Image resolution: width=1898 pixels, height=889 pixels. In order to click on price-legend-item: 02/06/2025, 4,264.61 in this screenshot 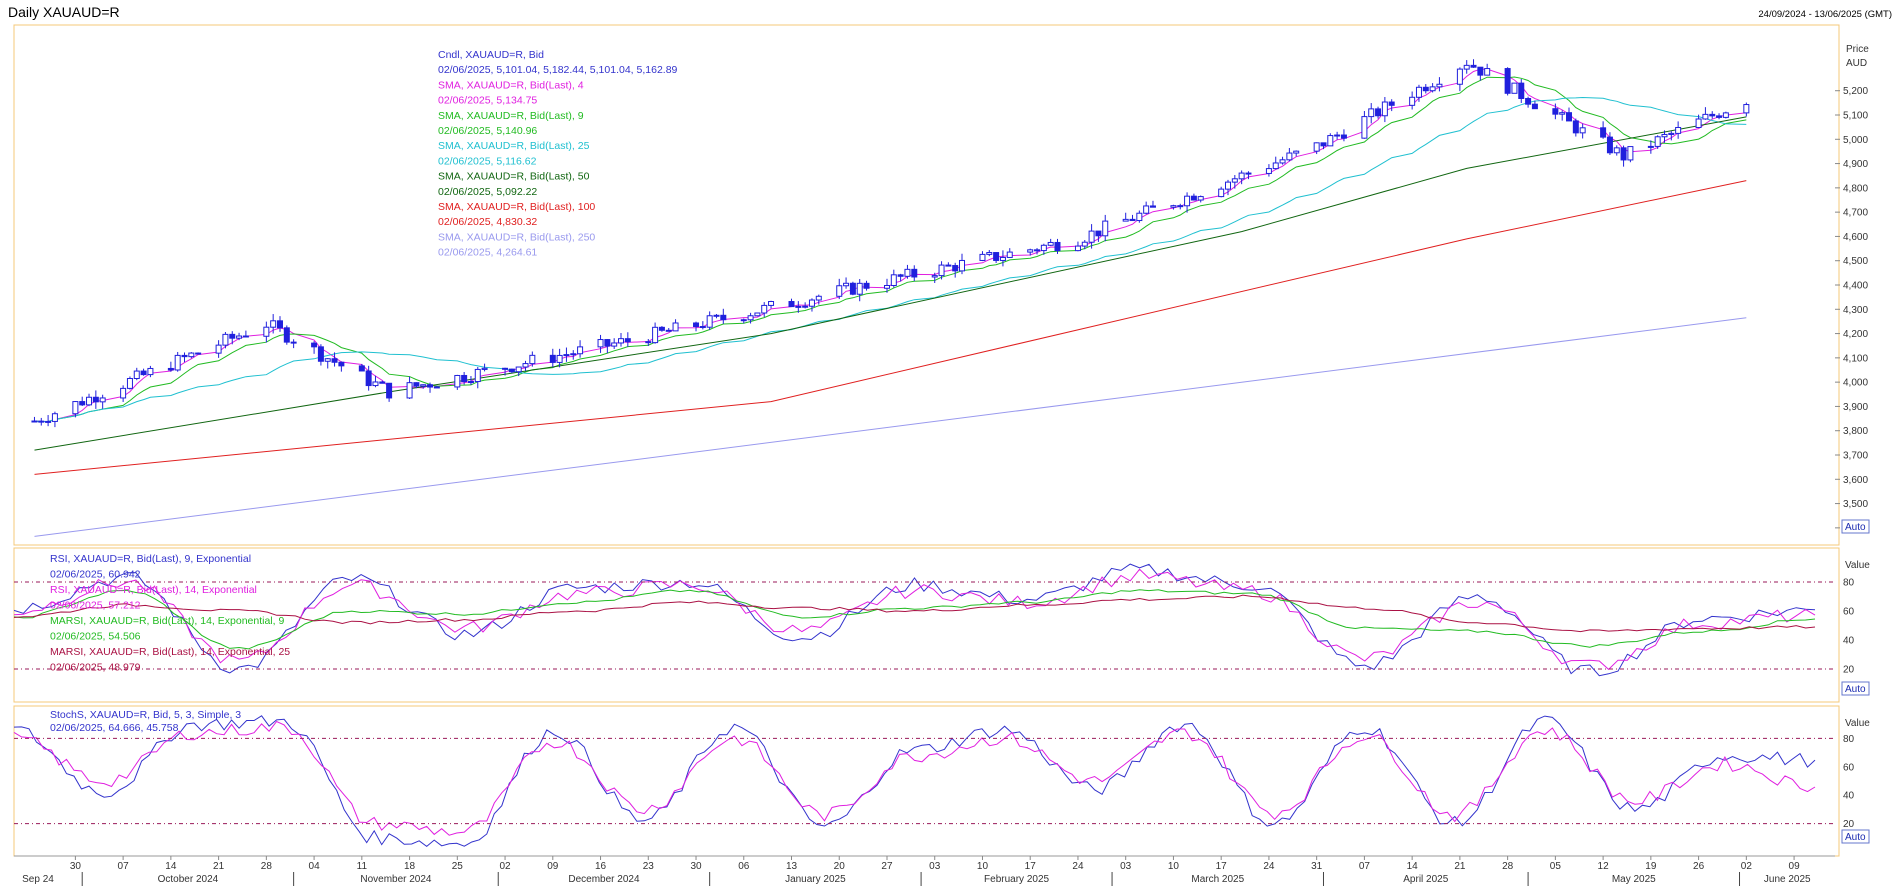, I will do `click(487, 253)`.